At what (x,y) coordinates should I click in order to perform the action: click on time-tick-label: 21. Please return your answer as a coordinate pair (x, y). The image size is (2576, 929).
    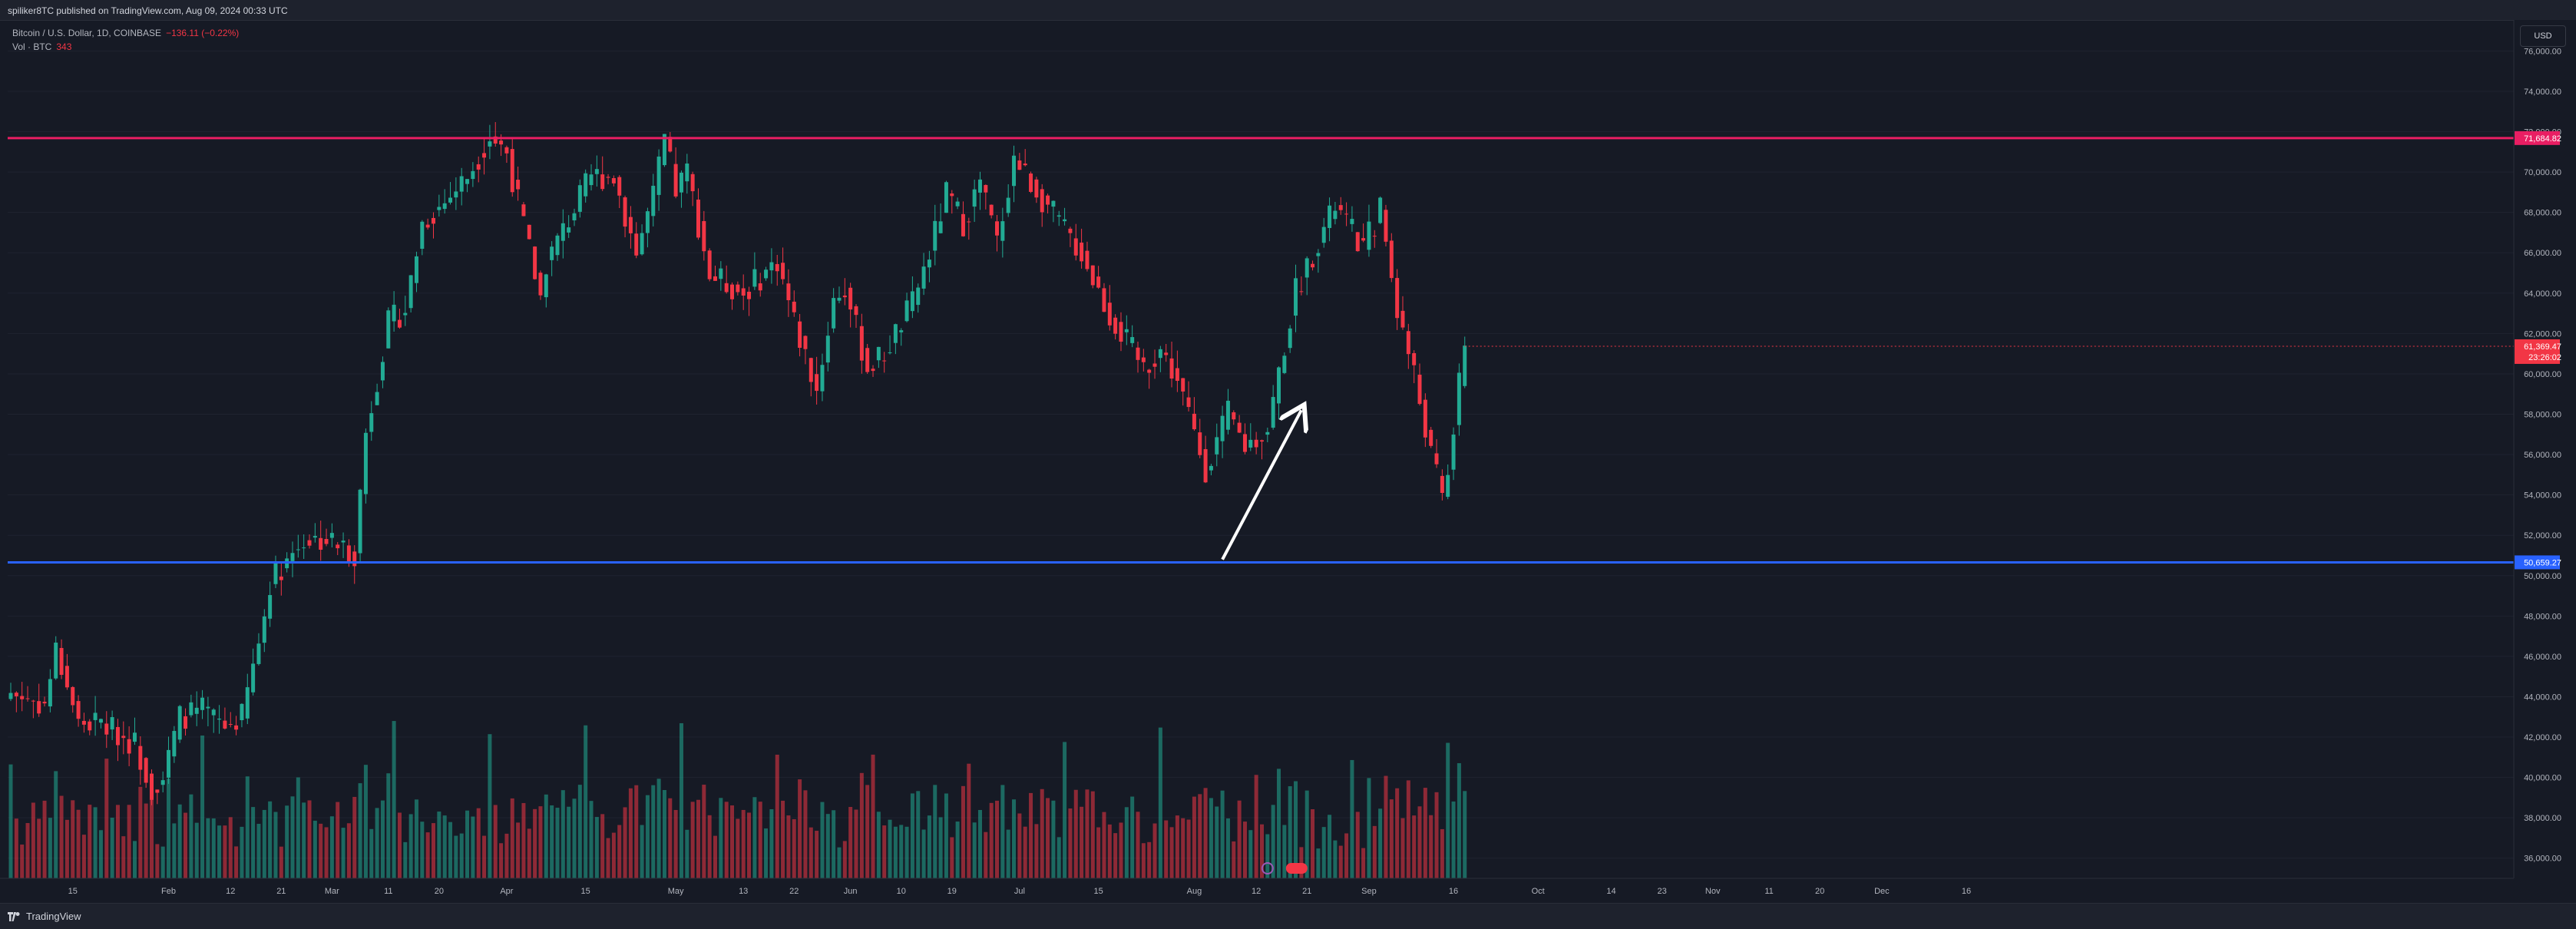
    Looking at the image, I should click on (281, 891).